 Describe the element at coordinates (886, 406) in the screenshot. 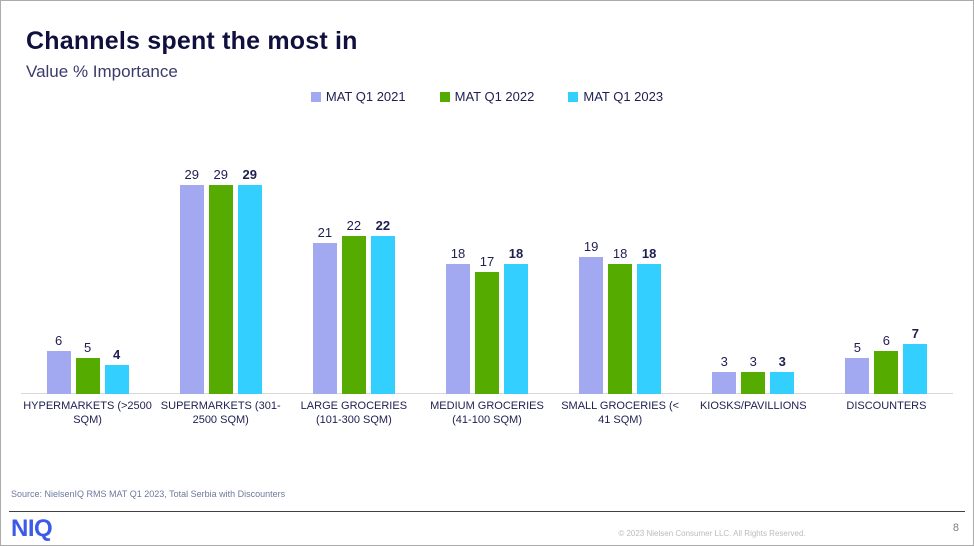

I see `category-label: DISCOUNTERS` at that location.